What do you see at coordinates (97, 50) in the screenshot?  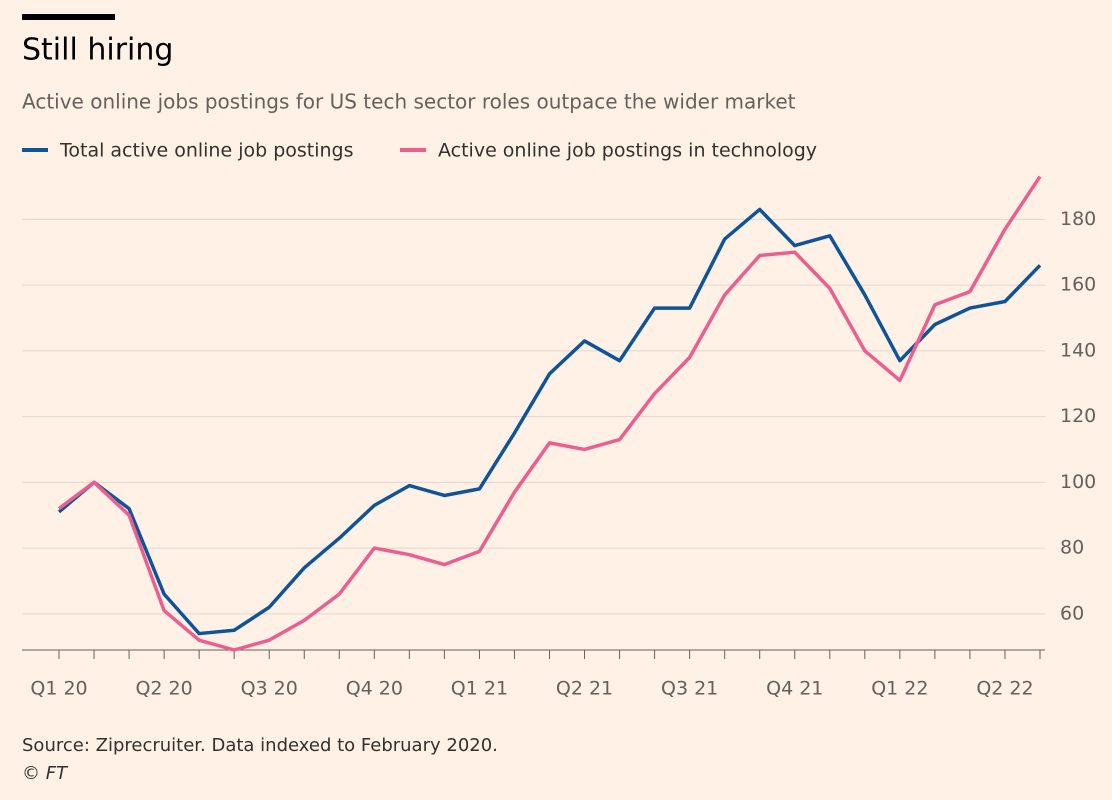 I see `chart-title: Still hiring` at bounding box center [97, 50].